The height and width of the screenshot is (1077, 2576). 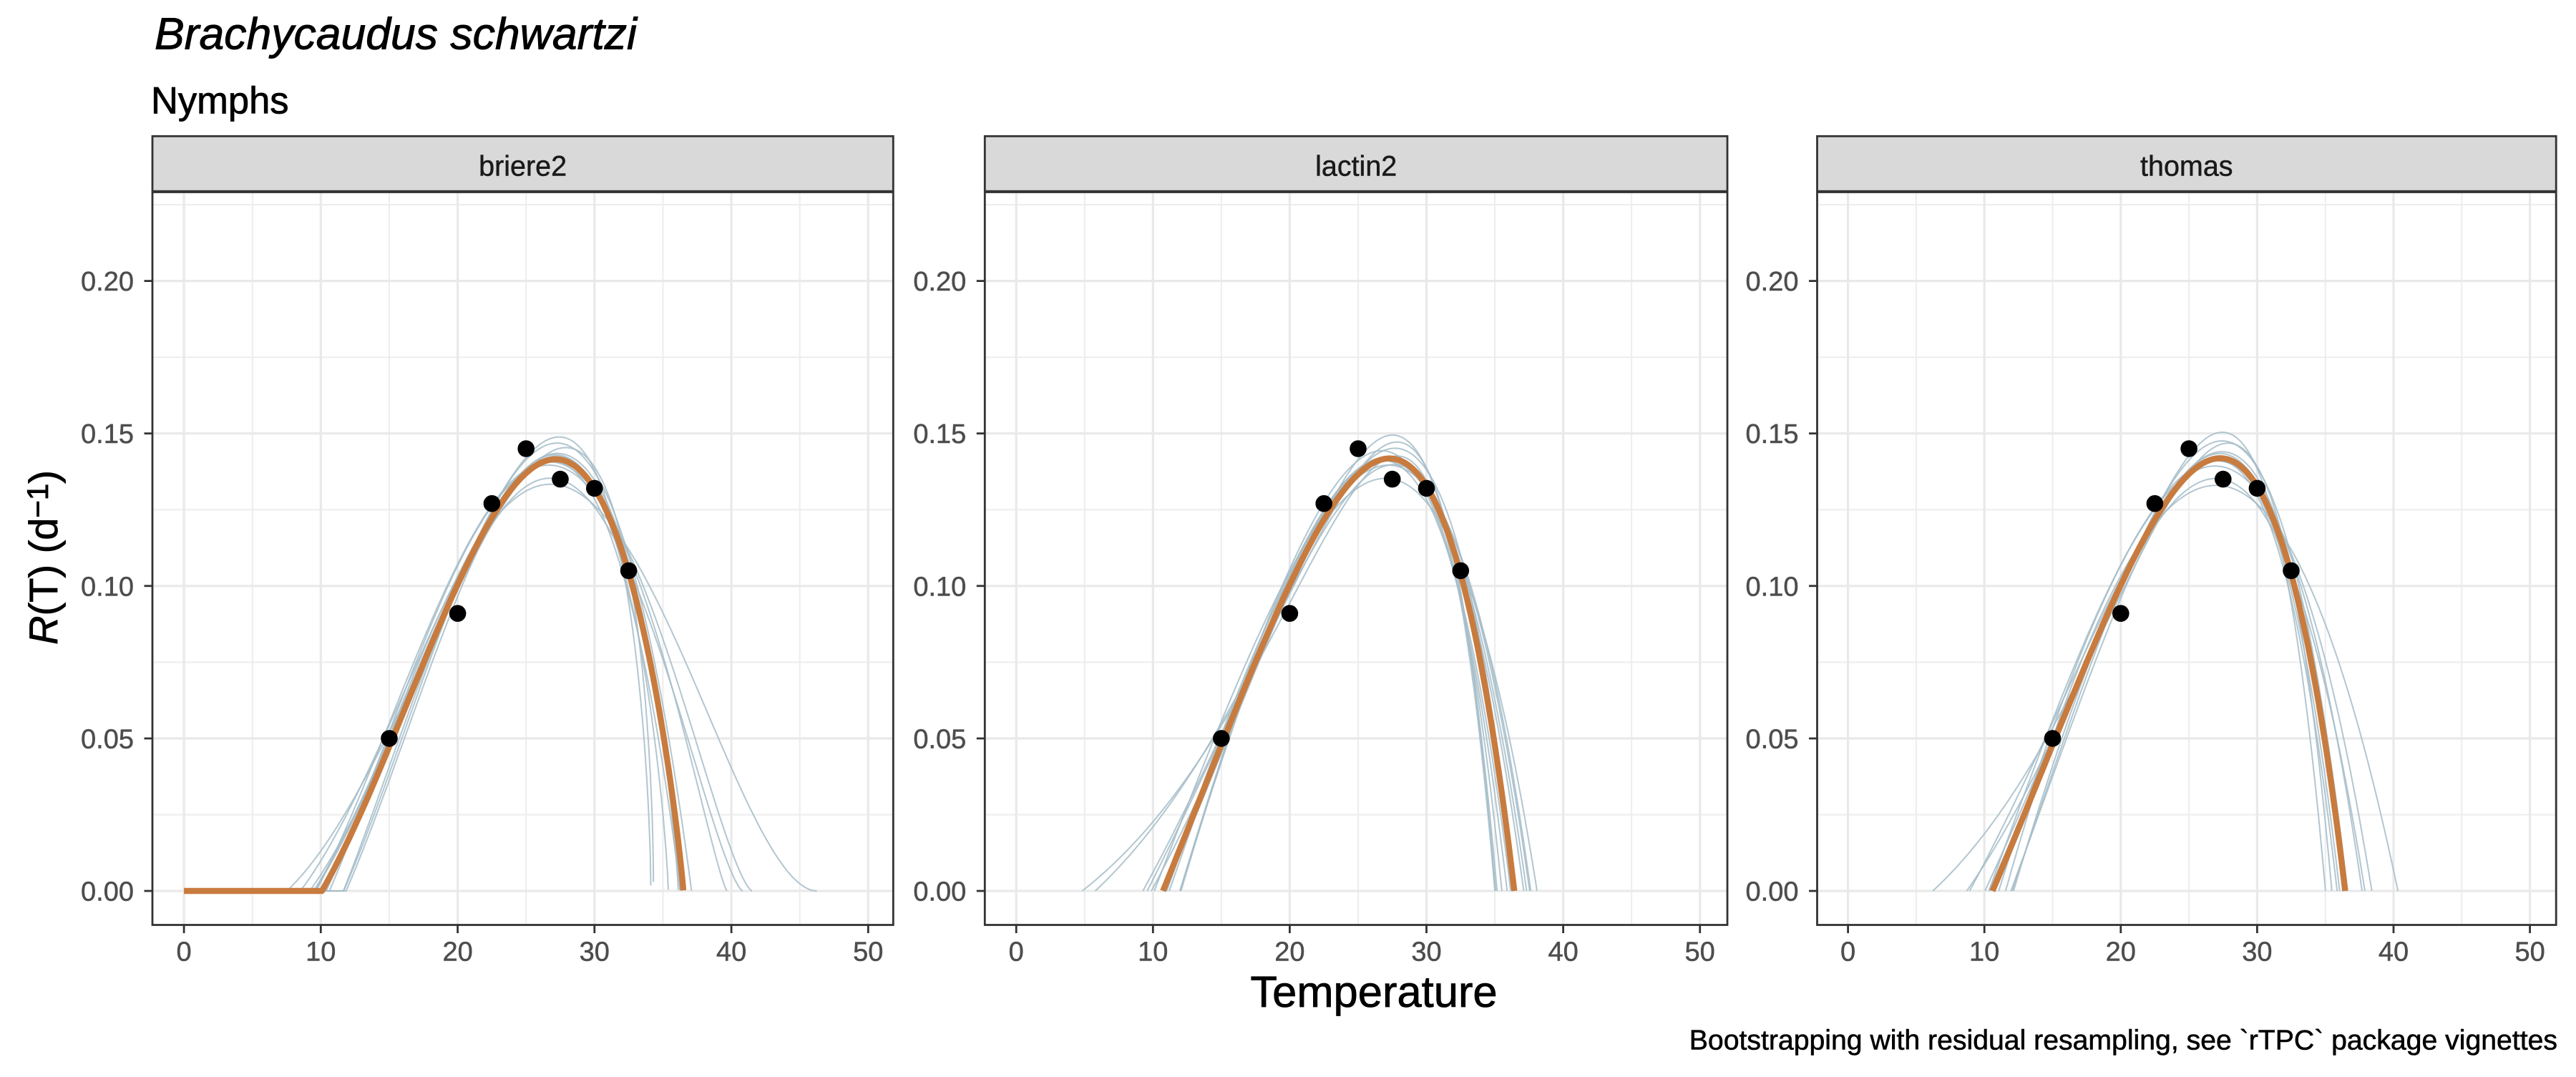 I want to click on svg-text: briere2, so click(x=523, y=166).